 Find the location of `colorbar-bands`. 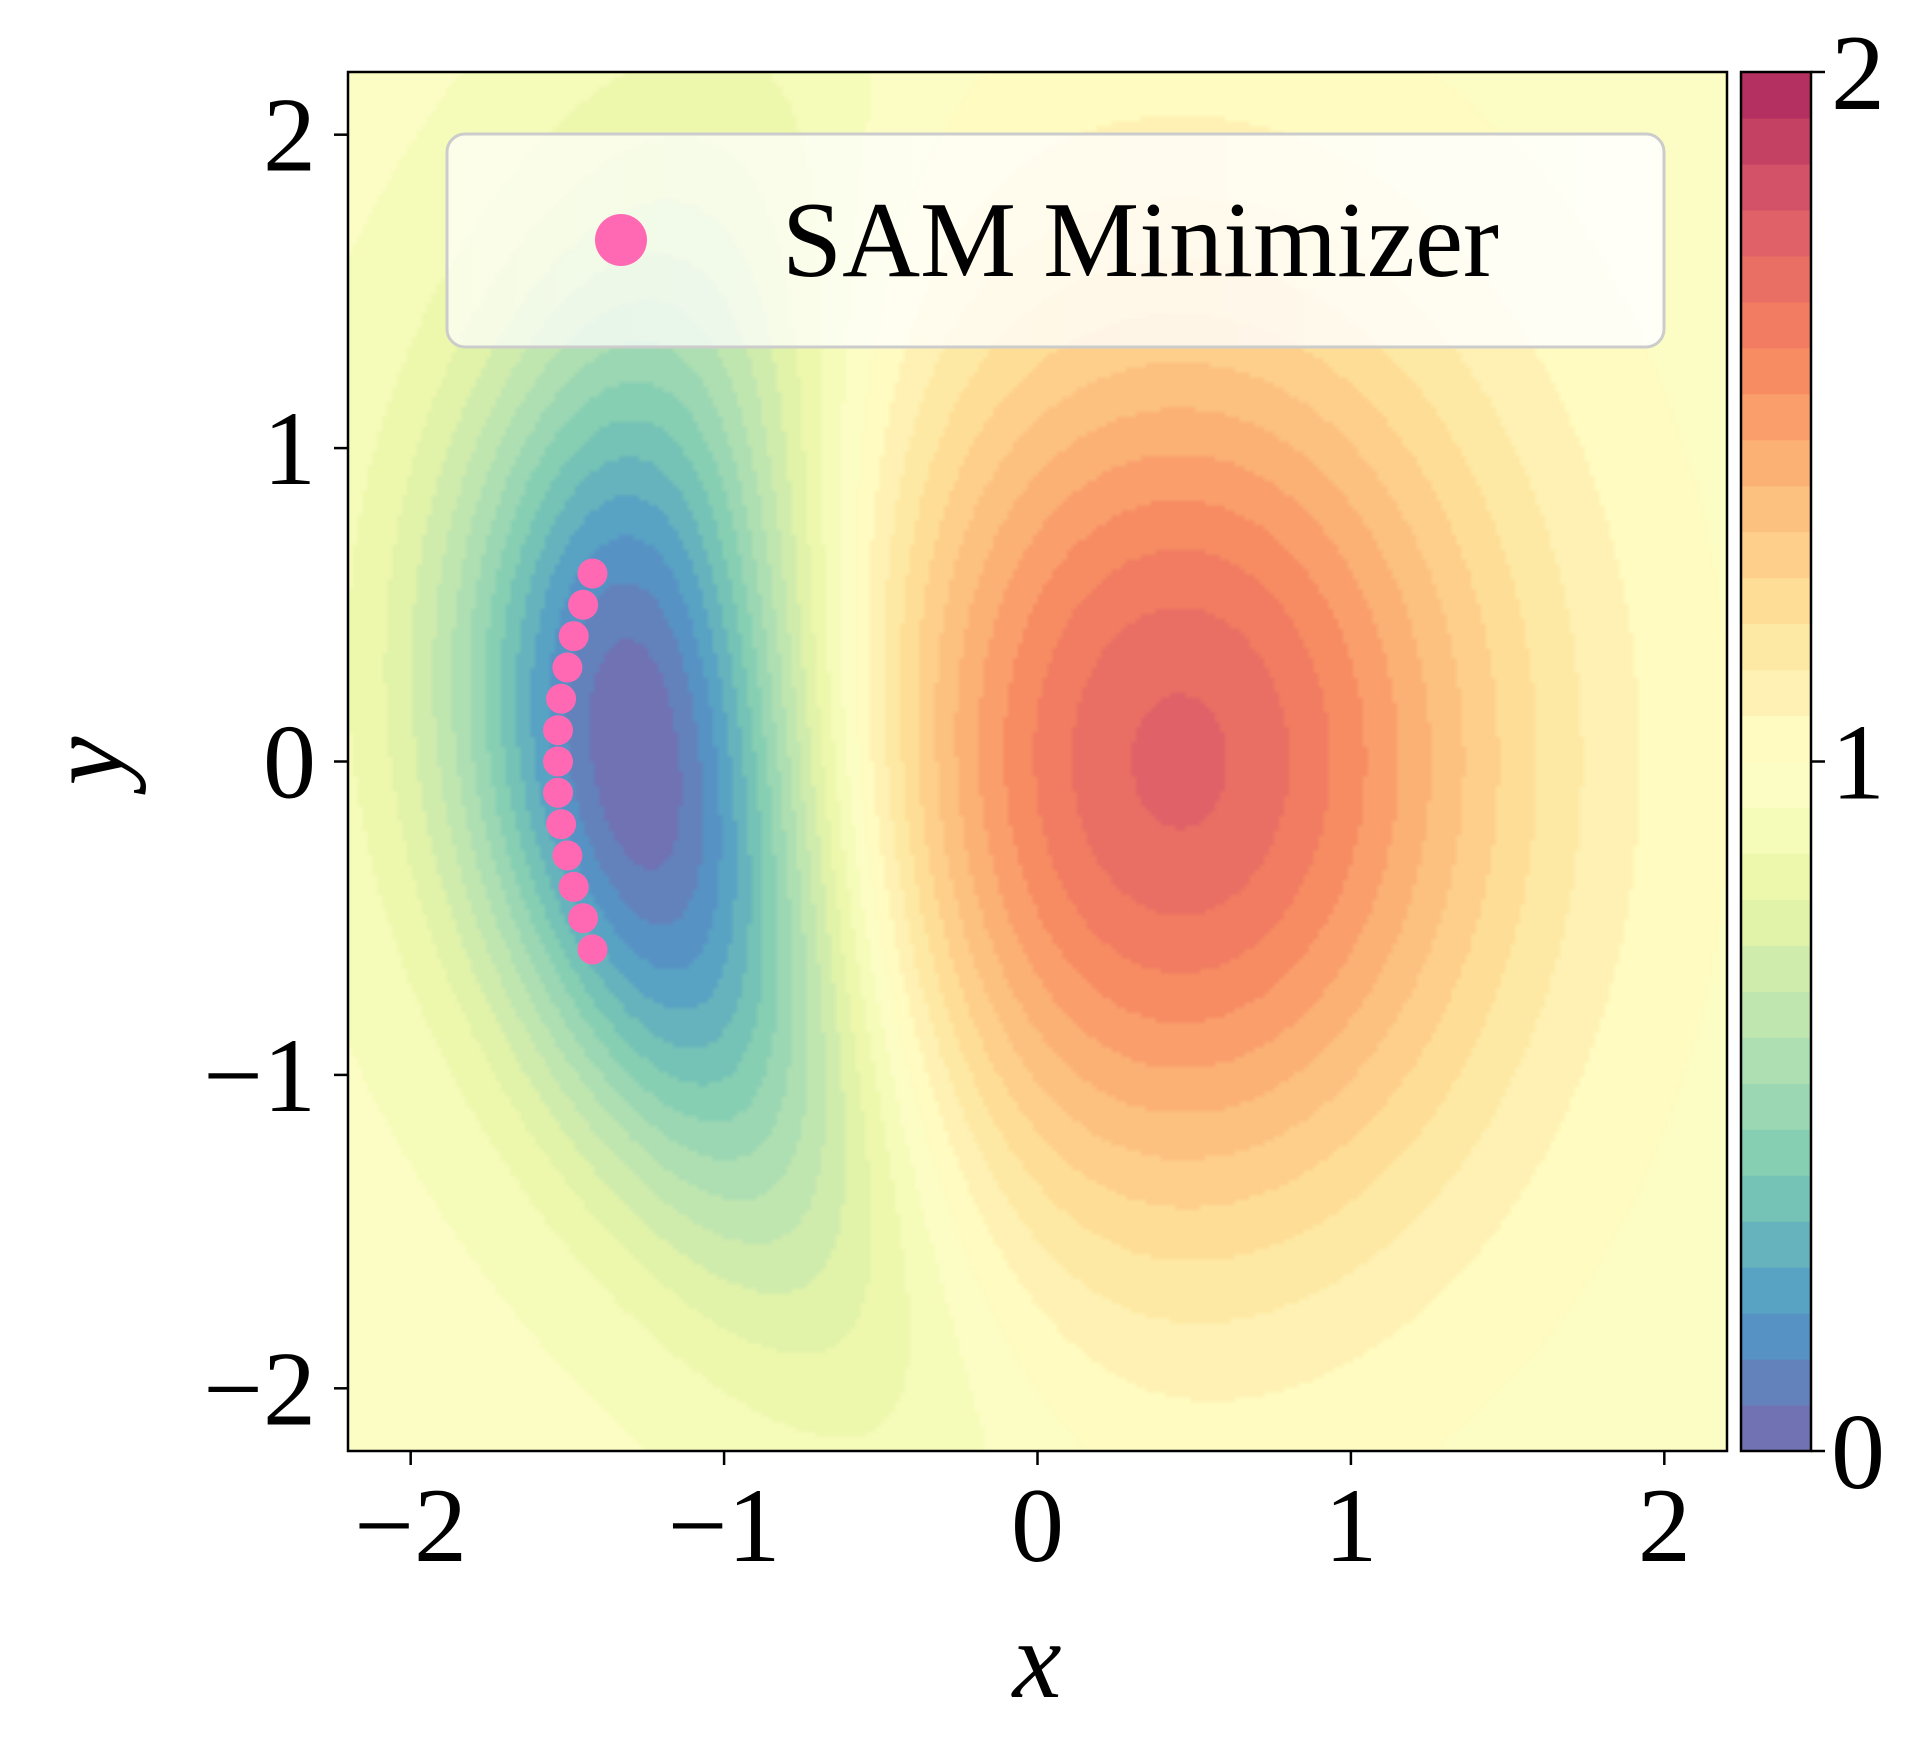

colorbar-bands is located at coordinates (1776, 762).